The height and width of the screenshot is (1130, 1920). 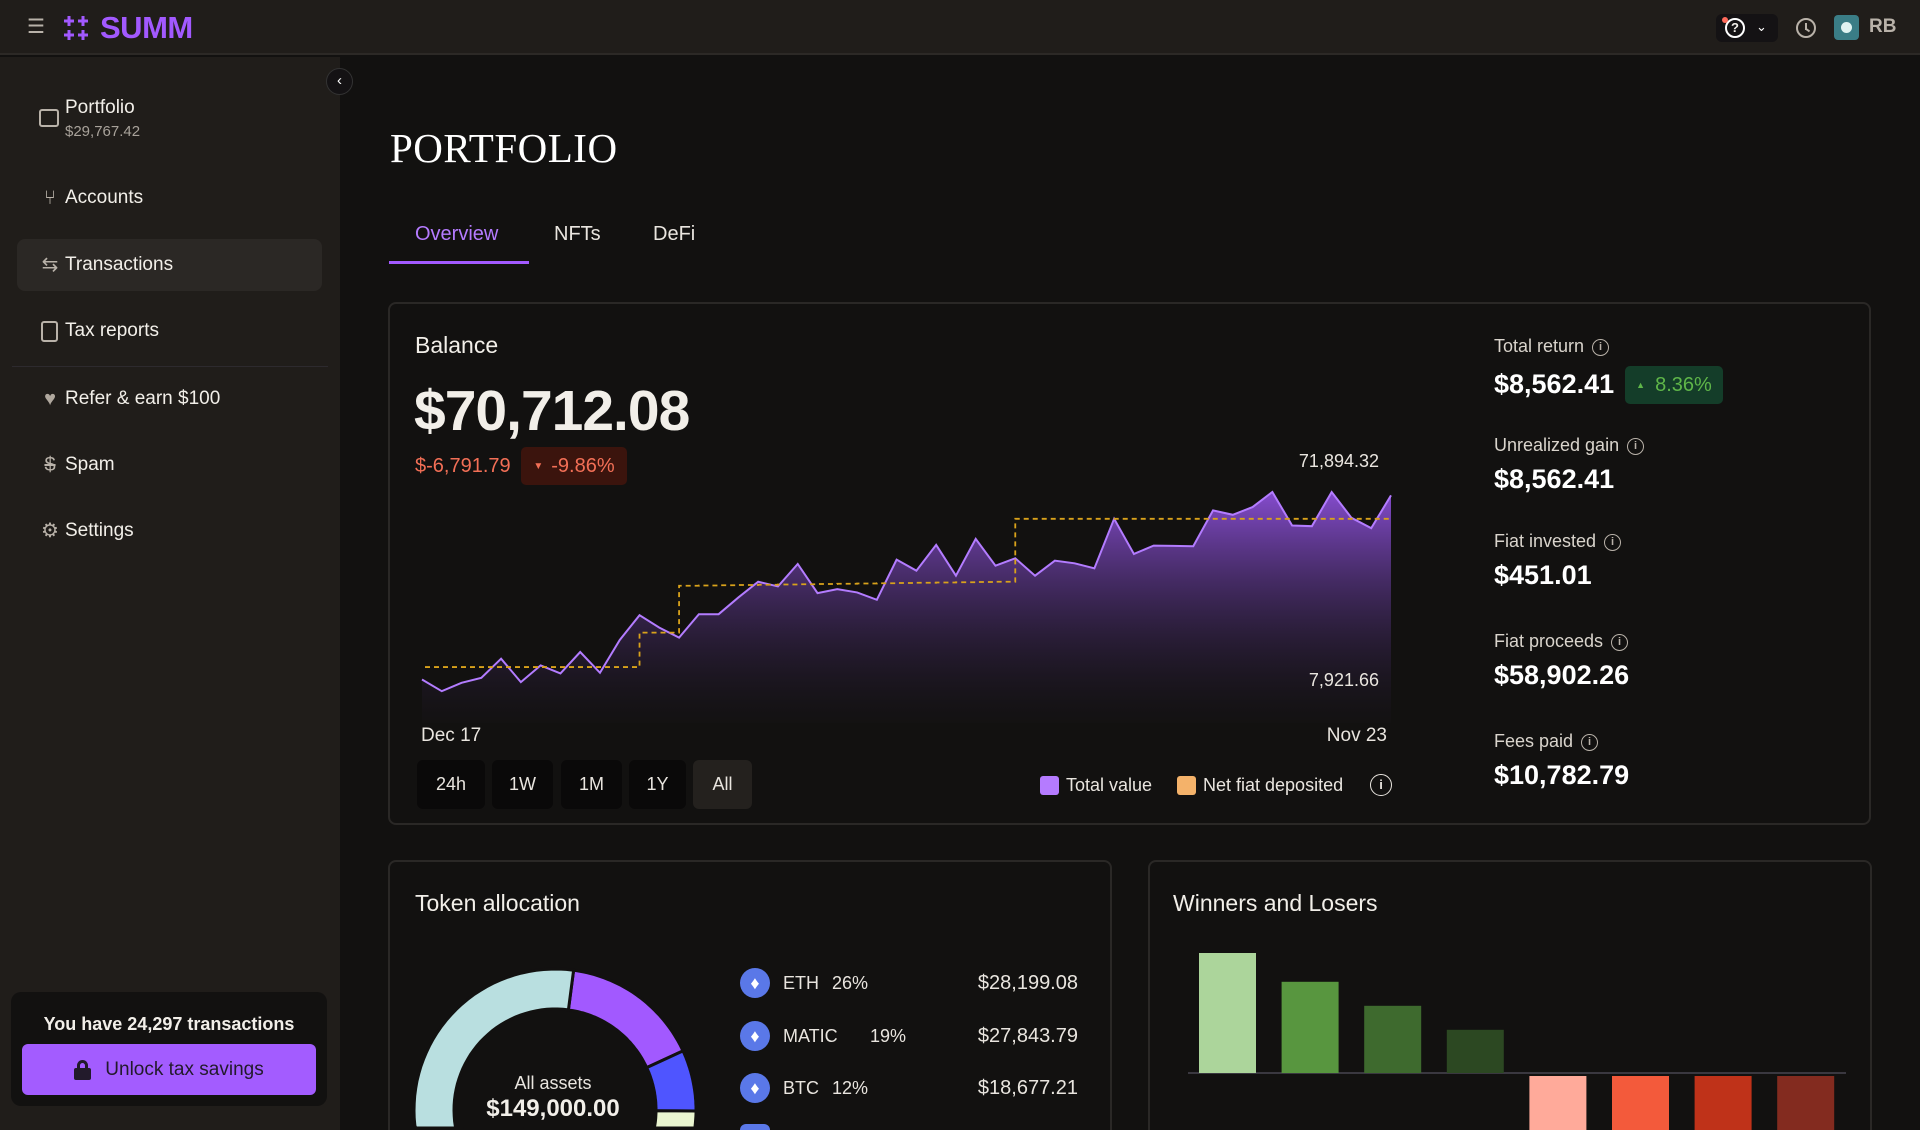 What do you see at coordinates (497, 903) in the screenshot?
I see `token-allocation-title: Token allocation` at bounding box center [497, 903].